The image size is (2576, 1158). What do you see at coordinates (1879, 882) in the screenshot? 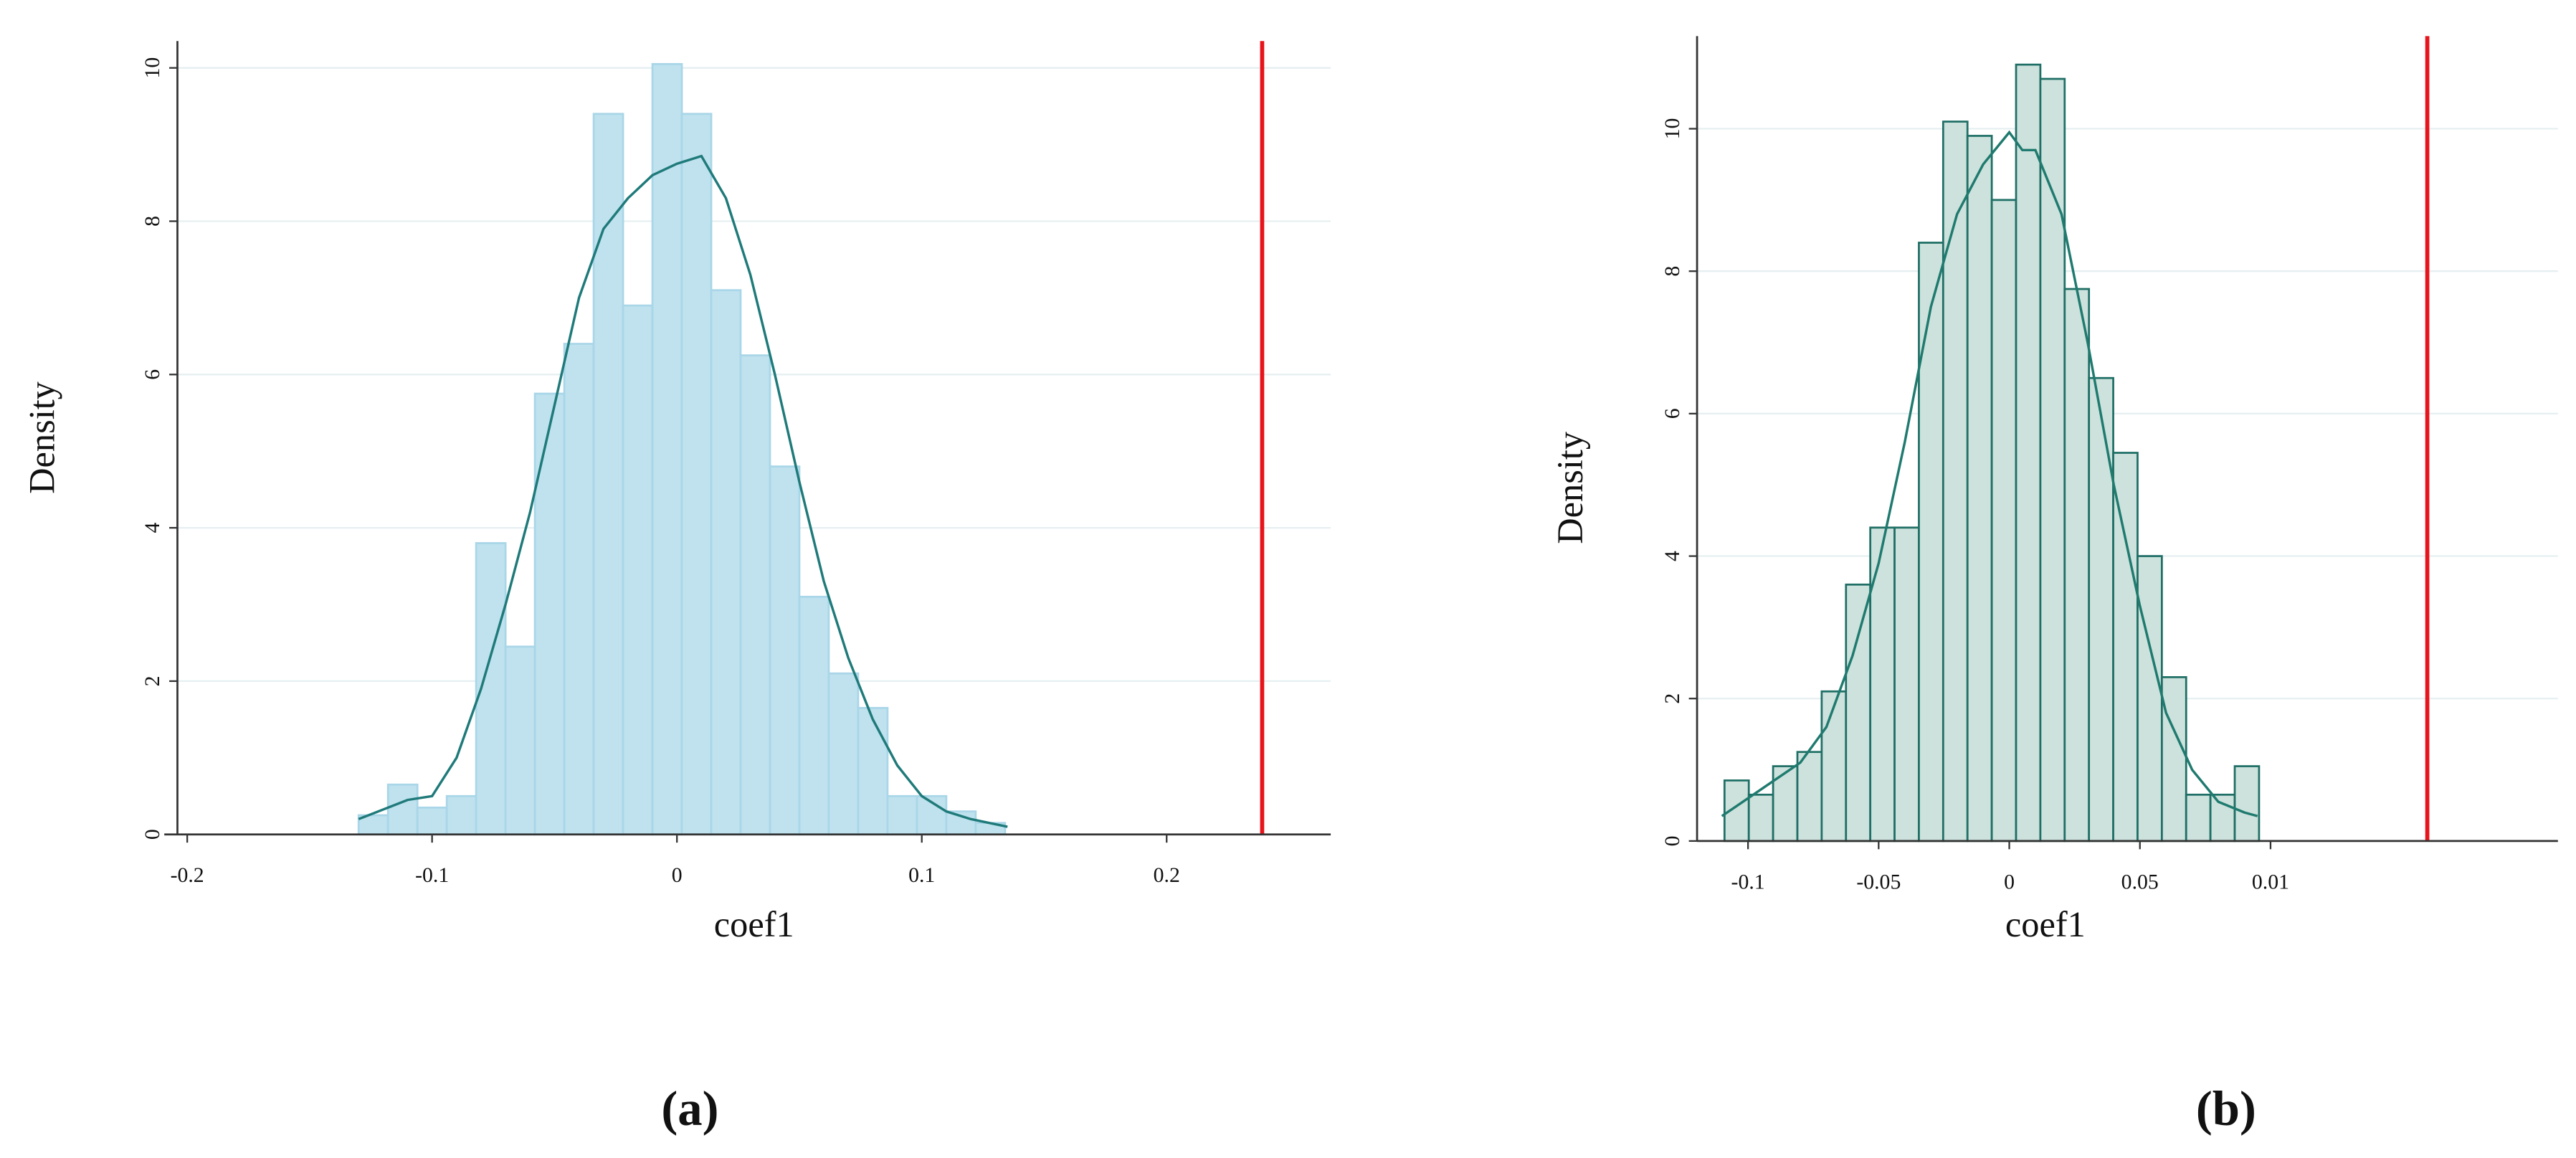
I see `x-tick-label: -0.05` at bounding box center [1879, 882].